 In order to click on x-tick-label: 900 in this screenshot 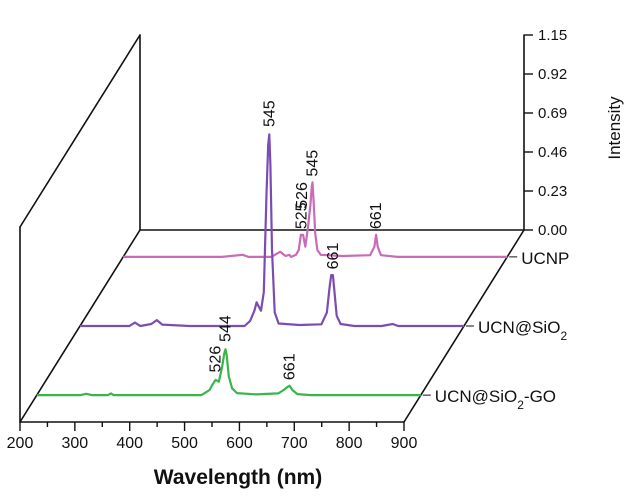, I will do `click(404, 443)`.